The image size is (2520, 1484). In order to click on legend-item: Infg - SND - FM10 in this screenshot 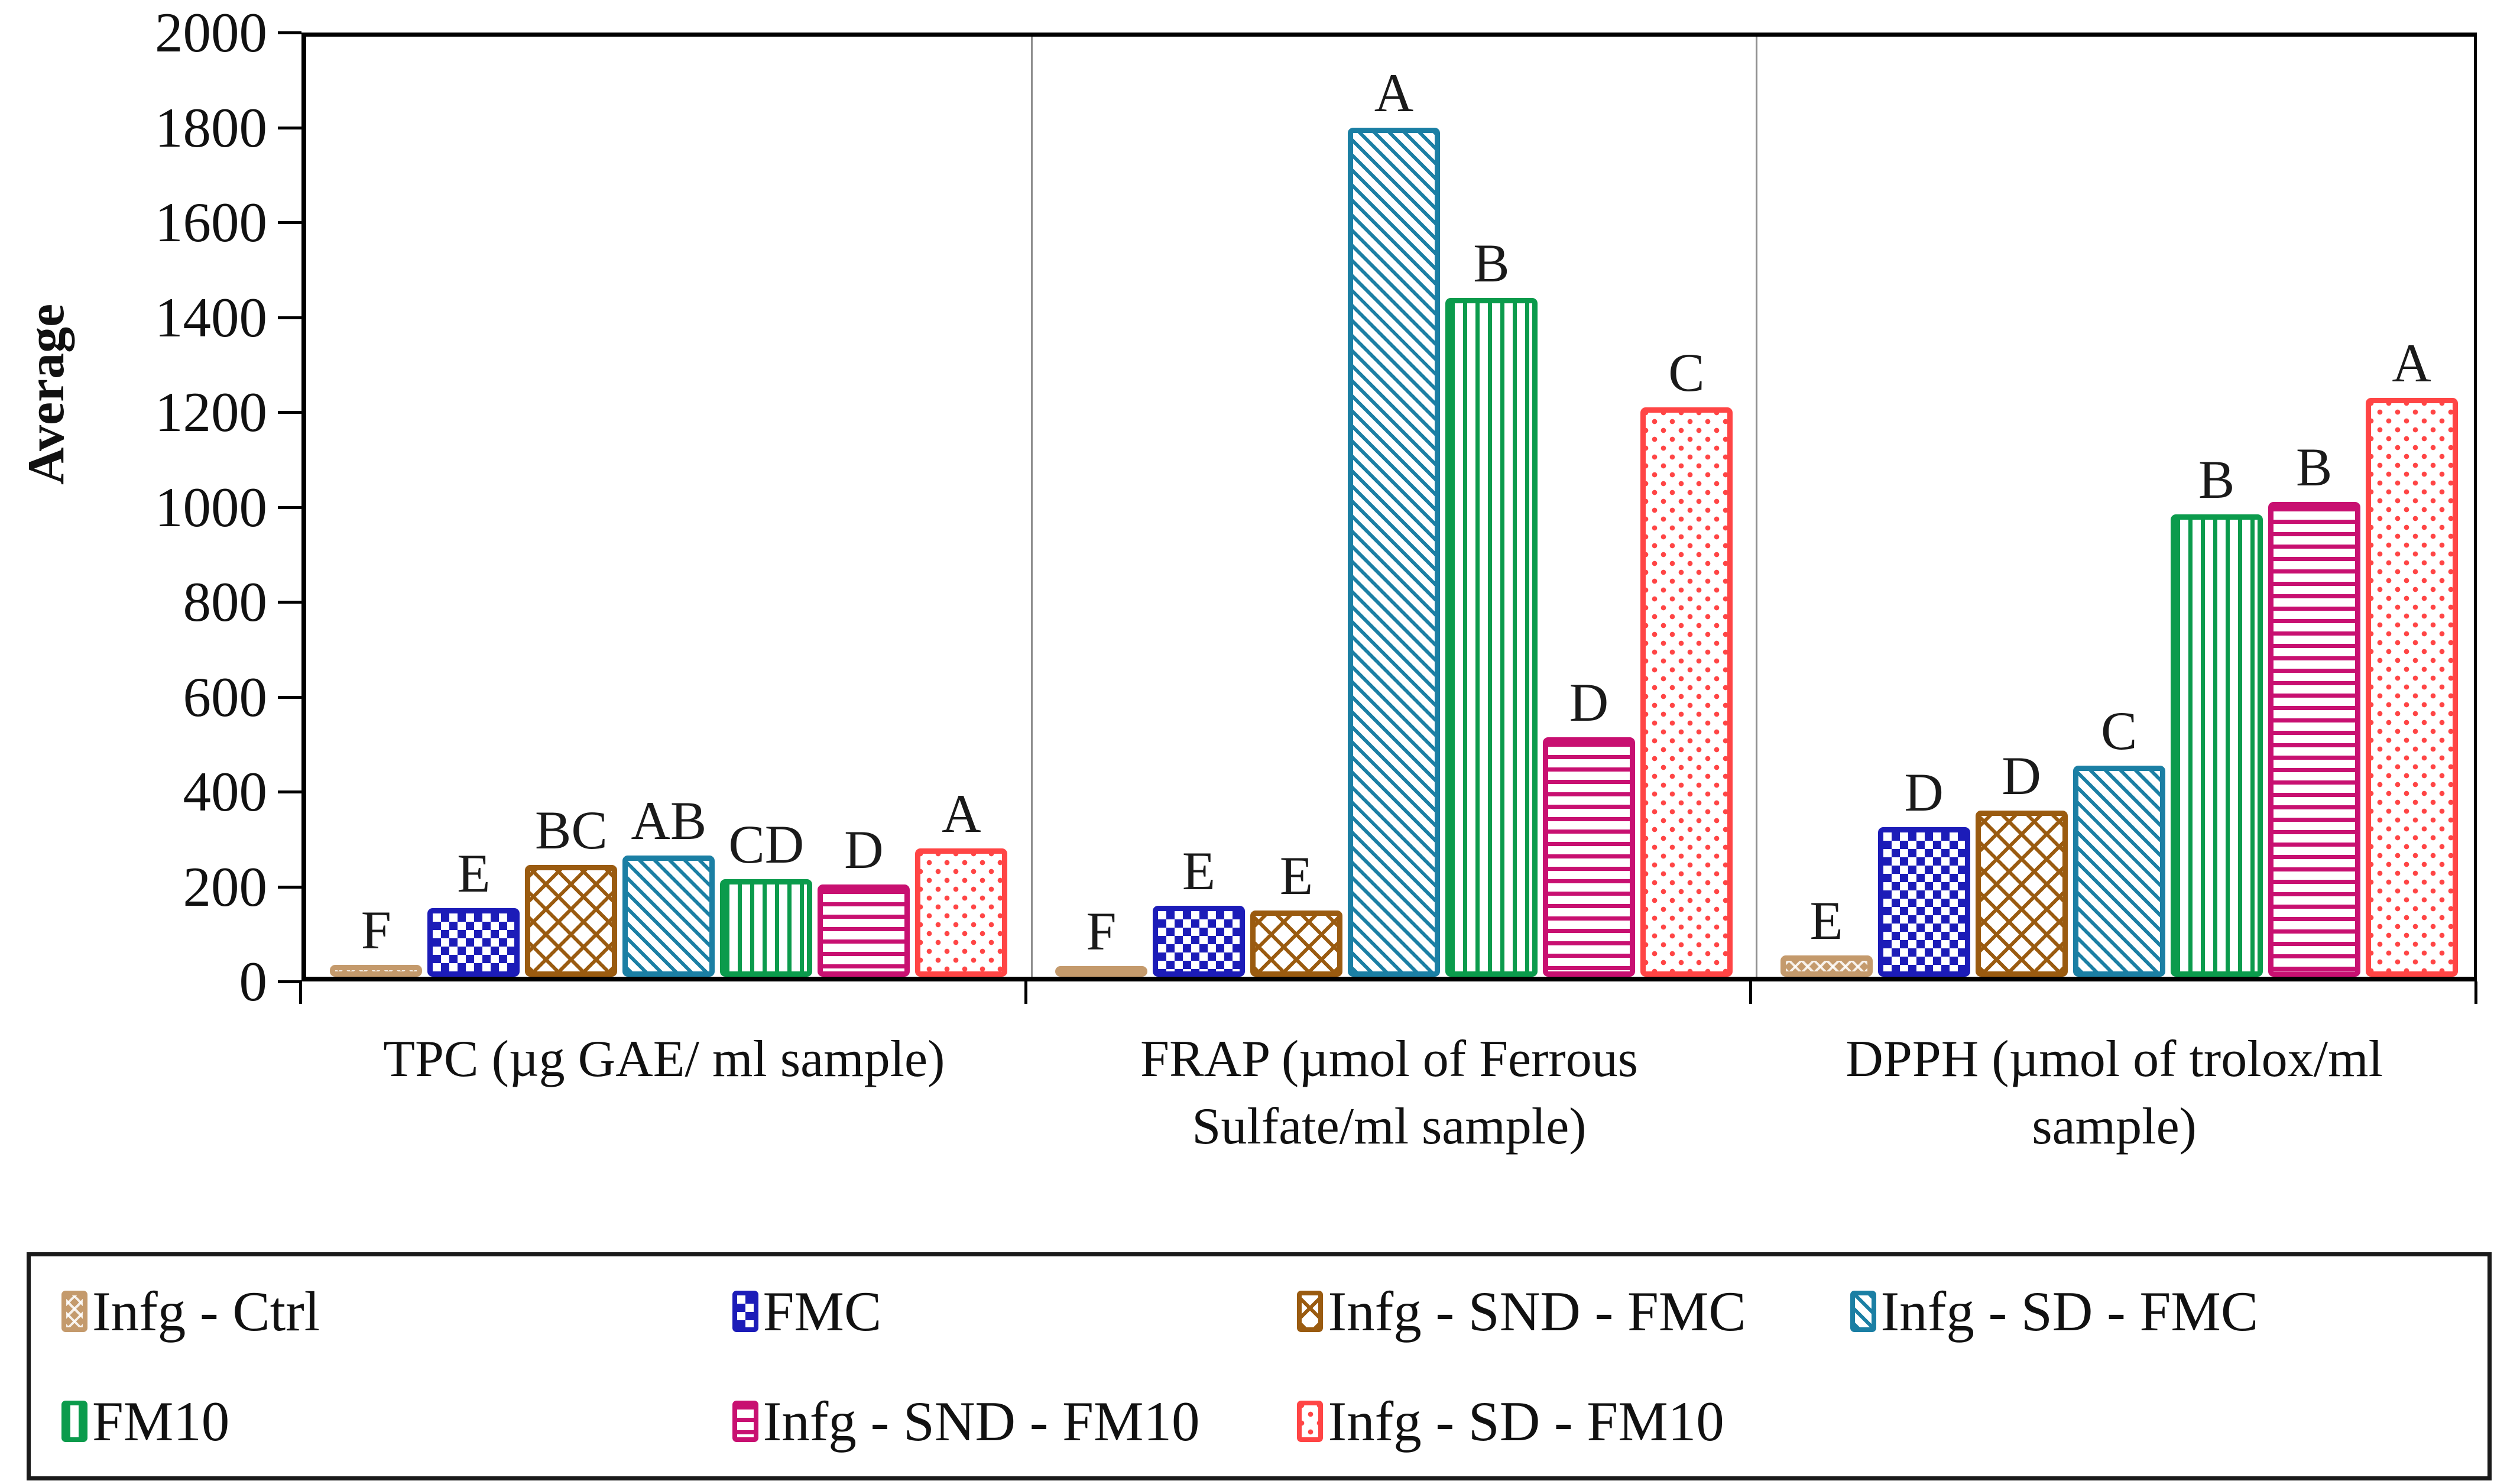, I will do `click(984, 1421)`.